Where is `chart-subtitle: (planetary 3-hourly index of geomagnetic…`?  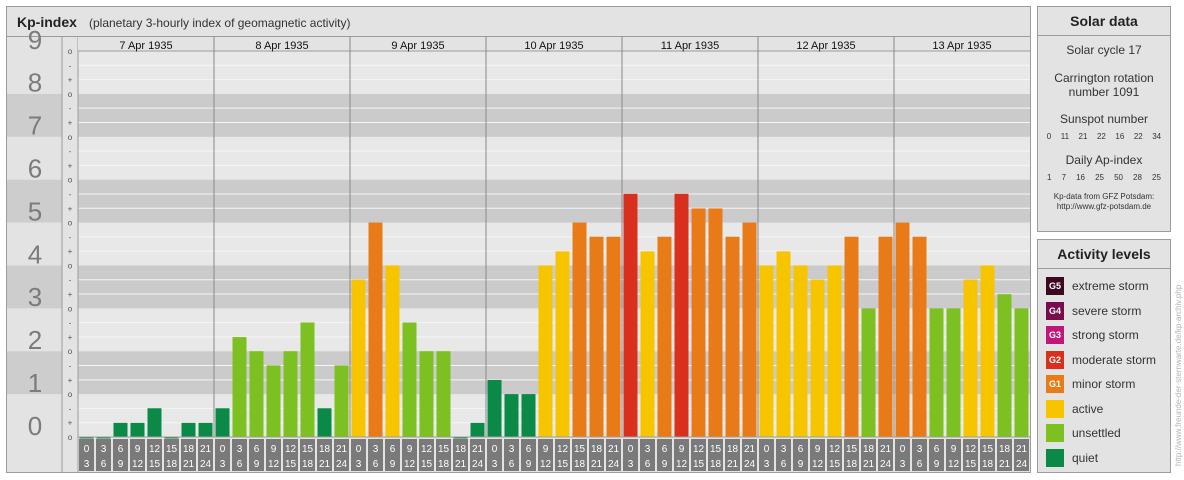 chart-subtitle: (planetary 3-hourly index of geomagnetic… is located at coordinates (220, 23).